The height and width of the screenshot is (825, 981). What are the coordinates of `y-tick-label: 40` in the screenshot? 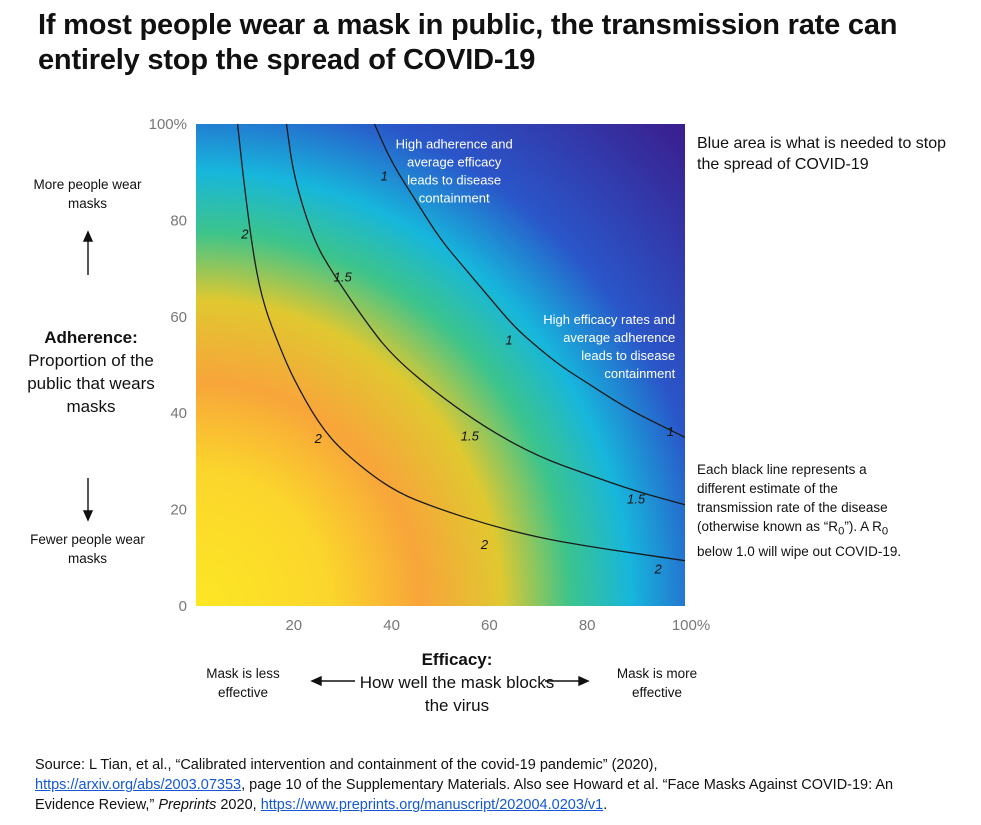 It's located at (178, 413).